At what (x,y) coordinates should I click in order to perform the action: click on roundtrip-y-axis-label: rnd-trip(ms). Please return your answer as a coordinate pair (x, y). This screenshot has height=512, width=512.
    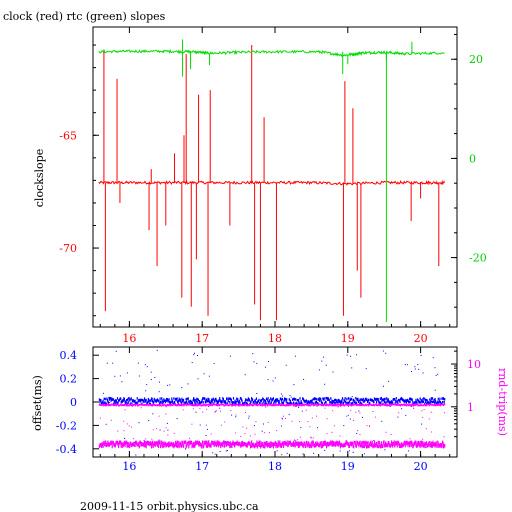
    Looking at the image, I should click on (502, 402).